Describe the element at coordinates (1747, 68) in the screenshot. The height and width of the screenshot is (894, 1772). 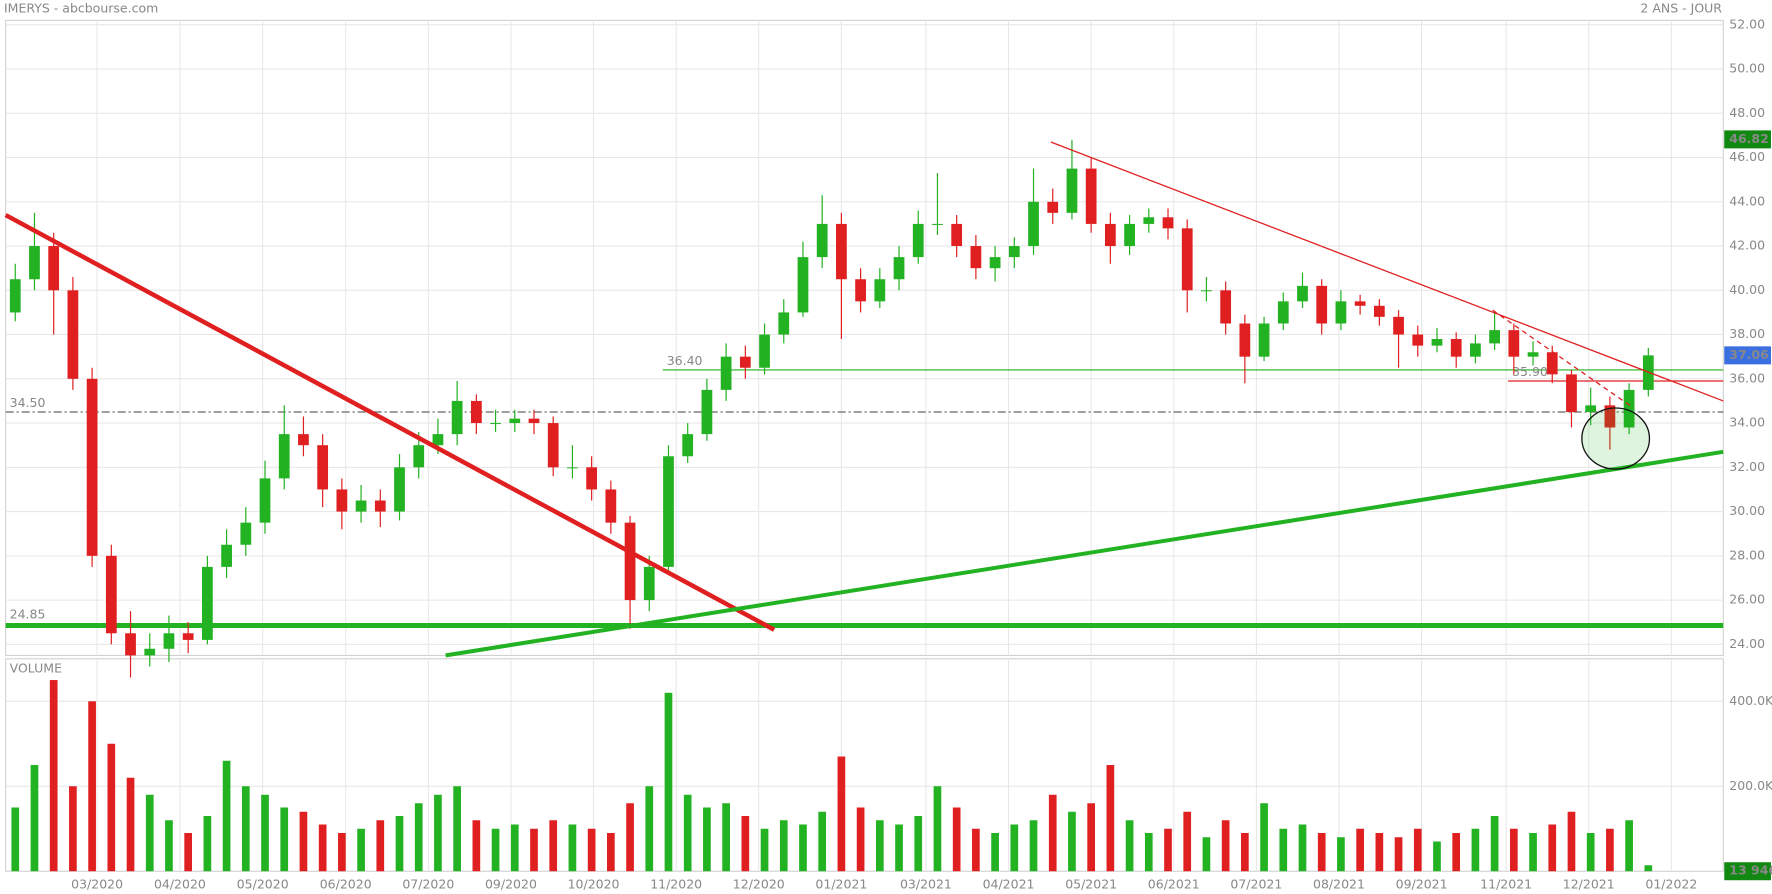
I see `y-tick-label: 50.00` at that location.